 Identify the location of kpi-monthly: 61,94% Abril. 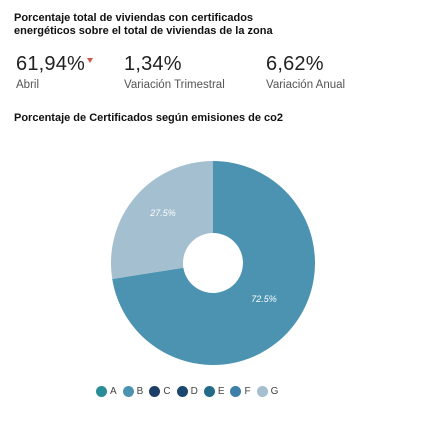
(55, 72).